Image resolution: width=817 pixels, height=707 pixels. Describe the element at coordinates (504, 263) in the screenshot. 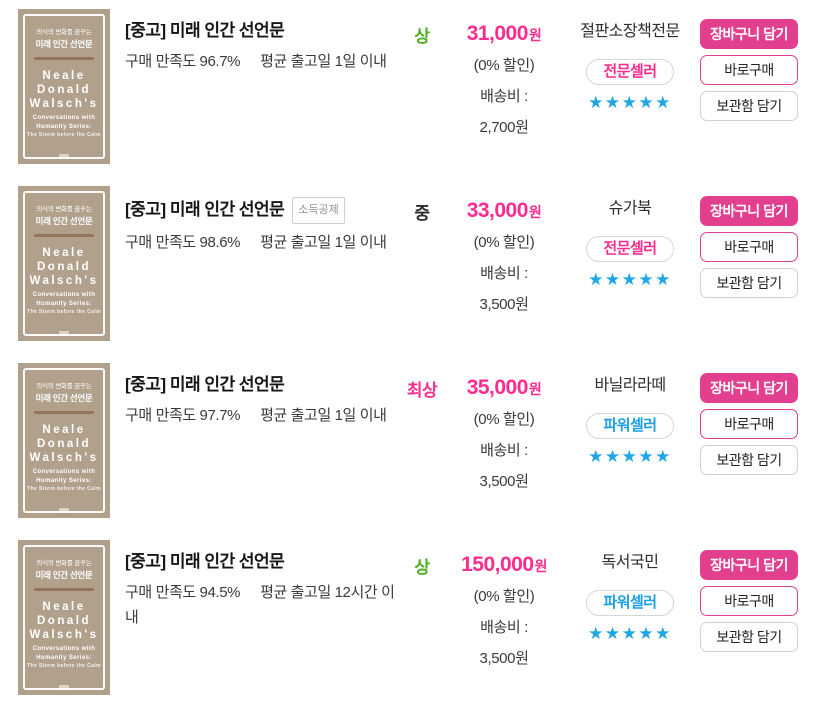

I see `price-column: 33,000원 (0% 할인) 배송비 : 3,500원` at that location.